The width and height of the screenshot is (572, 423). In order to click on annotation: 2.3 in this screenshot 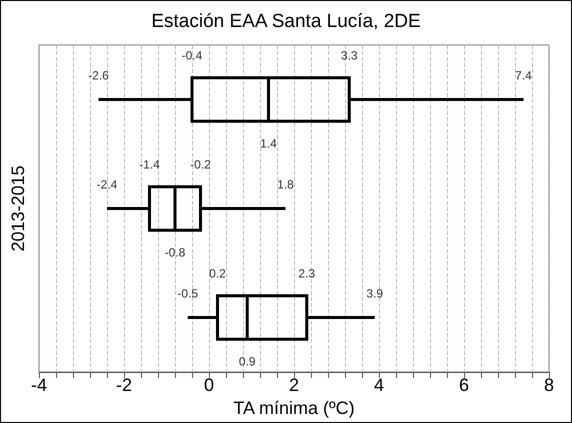, I will do `click(307, 273)`.